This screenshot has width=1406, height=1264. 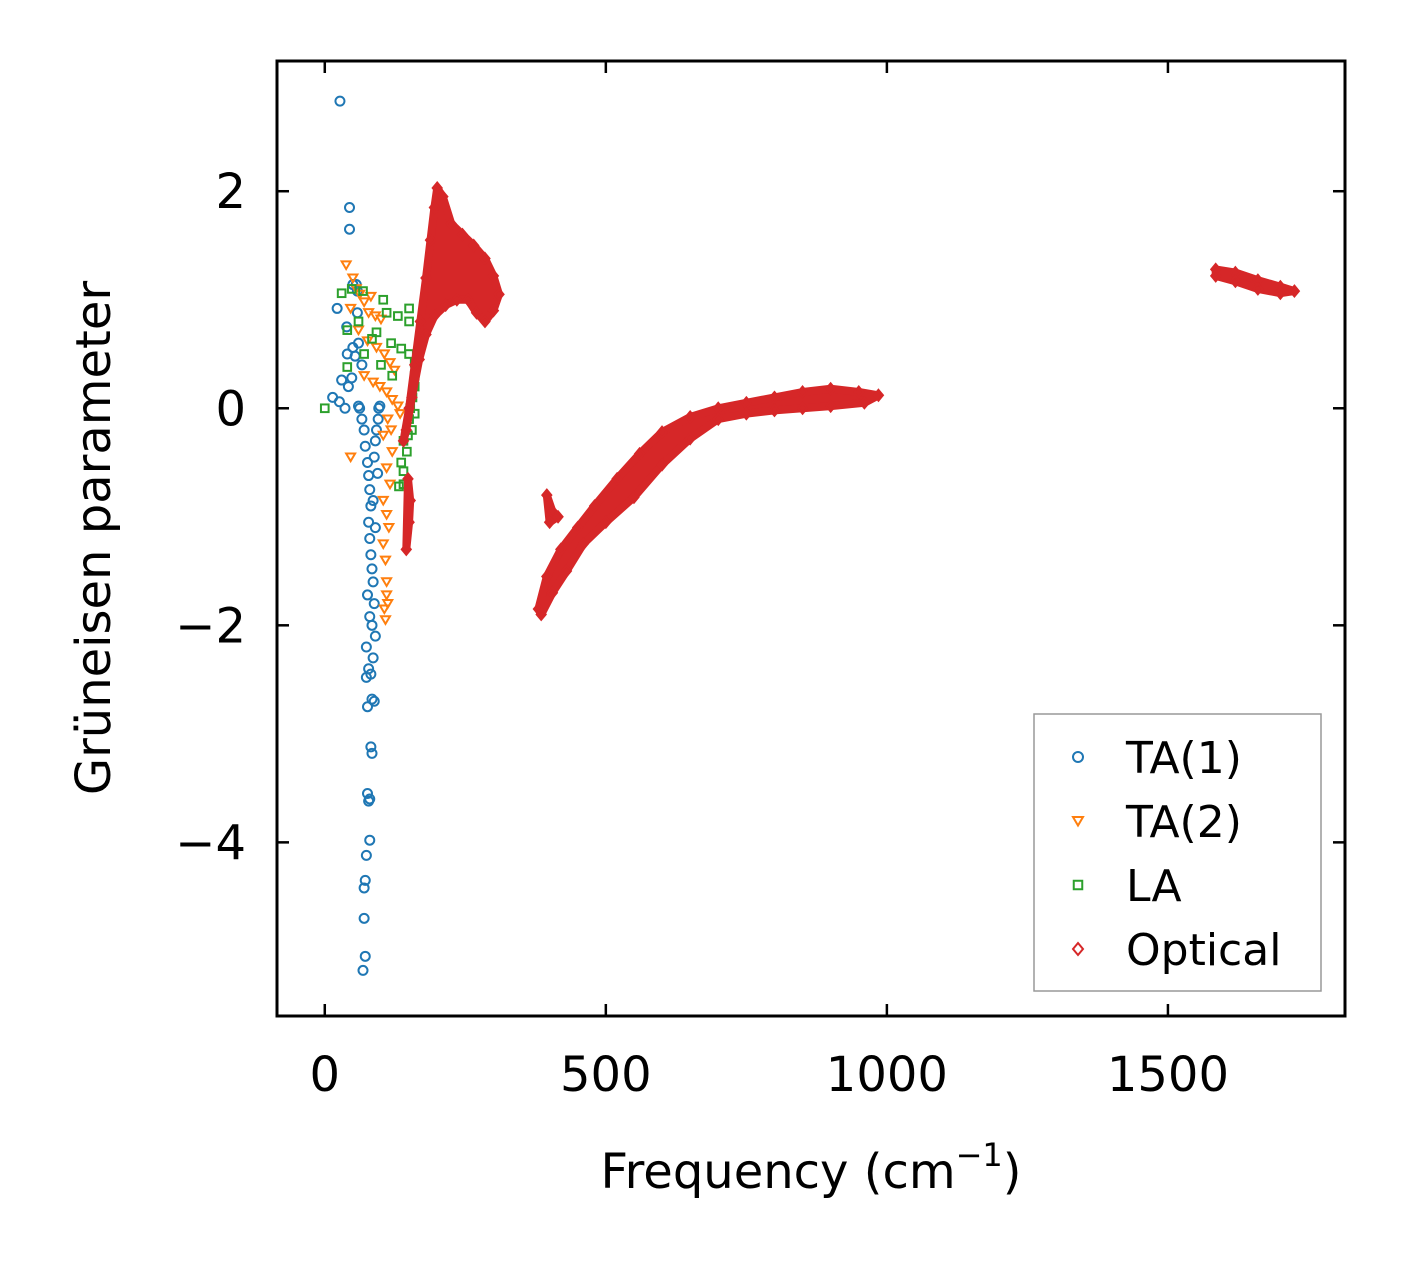 I want to click on y-tick-label: −2, so click(x=210, y=626).